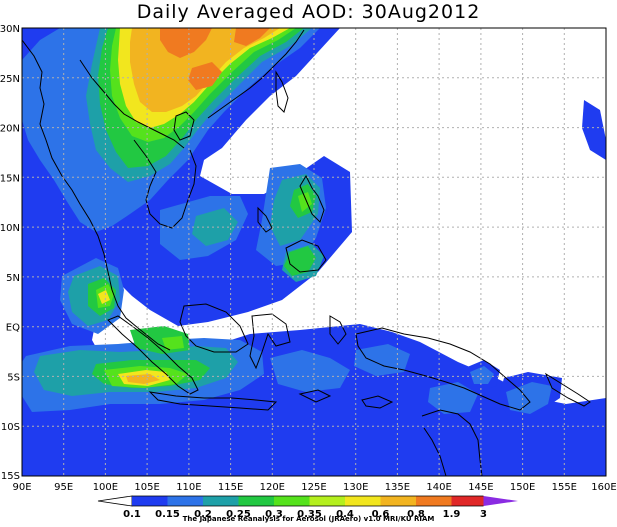  Describe the element at coordinates (381, 514) in the screenshot. I see `colorbar-label-0-6: 0.6` at that location.